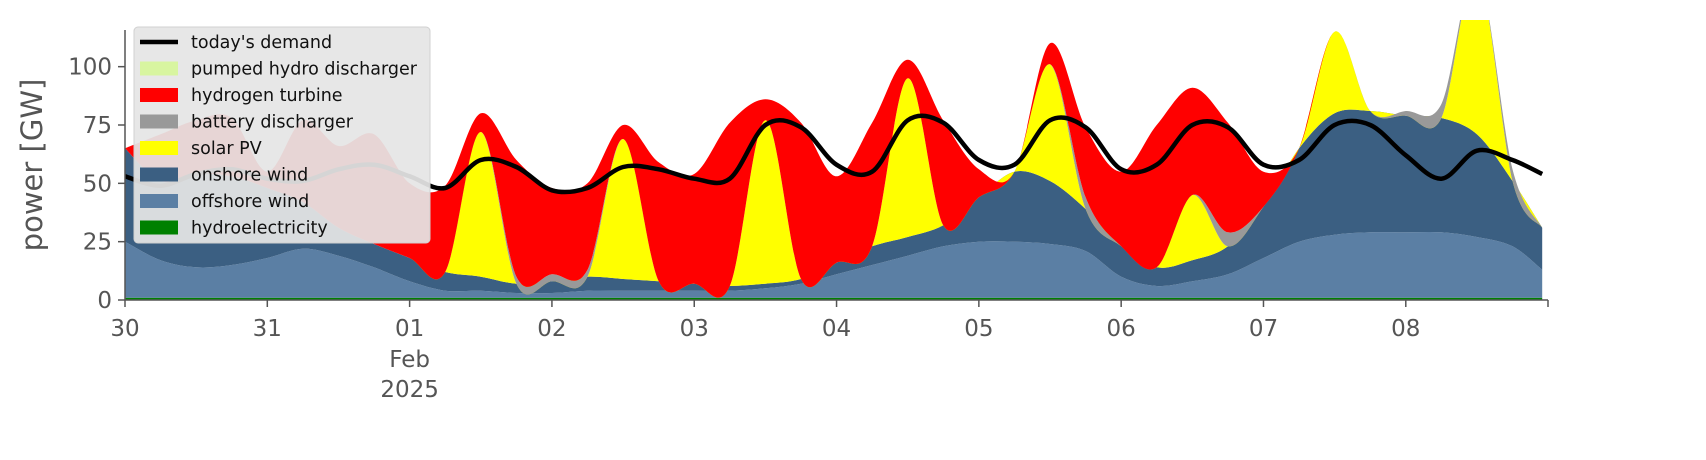 The image size is (1706, 460). I want to click on legend-swatch-onshore-wind, so click(159, 174).